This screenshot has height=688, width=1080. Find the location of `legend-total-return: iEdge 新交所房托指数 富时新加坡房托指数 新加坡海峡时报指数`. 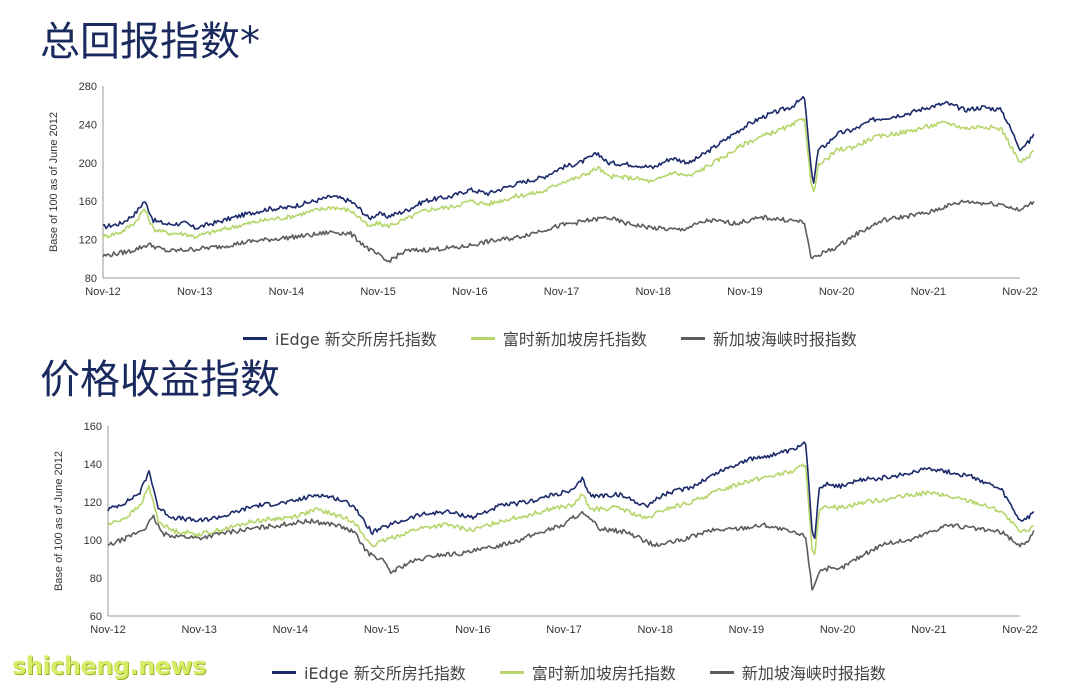

legend-total-return: iEdge 新交所房托指数 富时新加坡房托指数 新加坡海峡时报指数 is located at coordinates (567, 338).